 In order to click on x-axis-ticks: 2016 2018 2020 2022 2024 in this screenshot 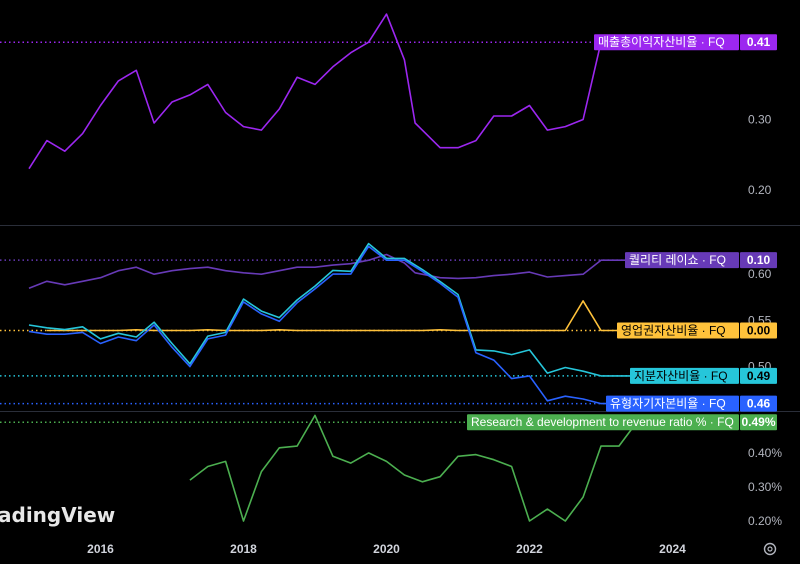, I will do `click(386, 549)`.